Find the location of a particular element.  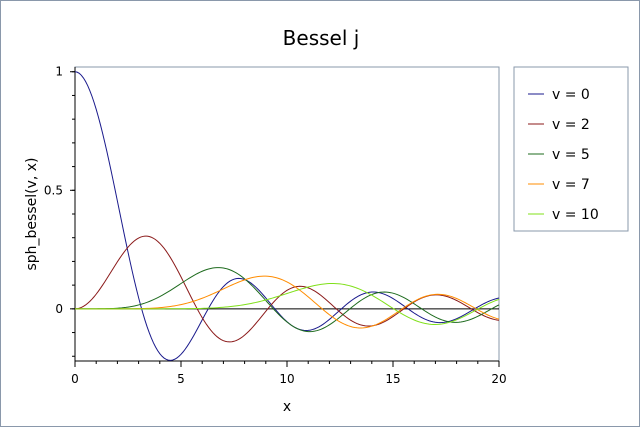

y-tick-label: 0 is located at coordinates (59, 309).